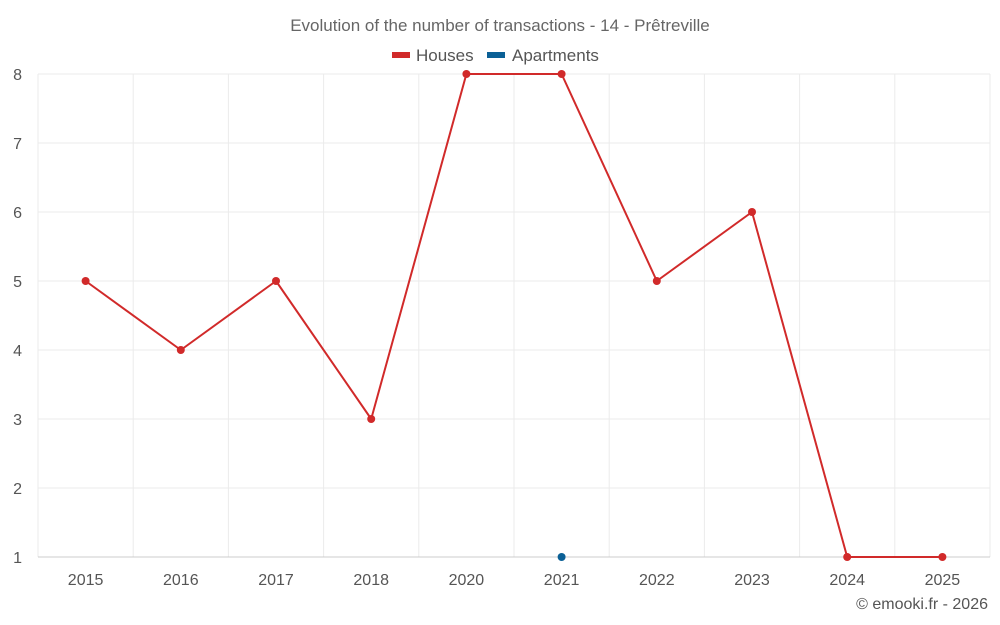 The width and height of the screenshot is (1000, 625). I want to click on y-tick-label: 6, so click(17, 213).